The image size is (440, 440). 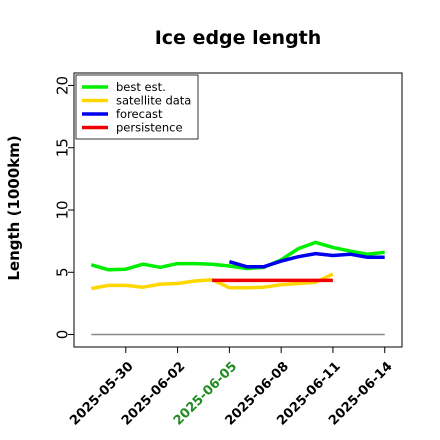 I want to click on series-line-best-est, so click(x=237, y=256).